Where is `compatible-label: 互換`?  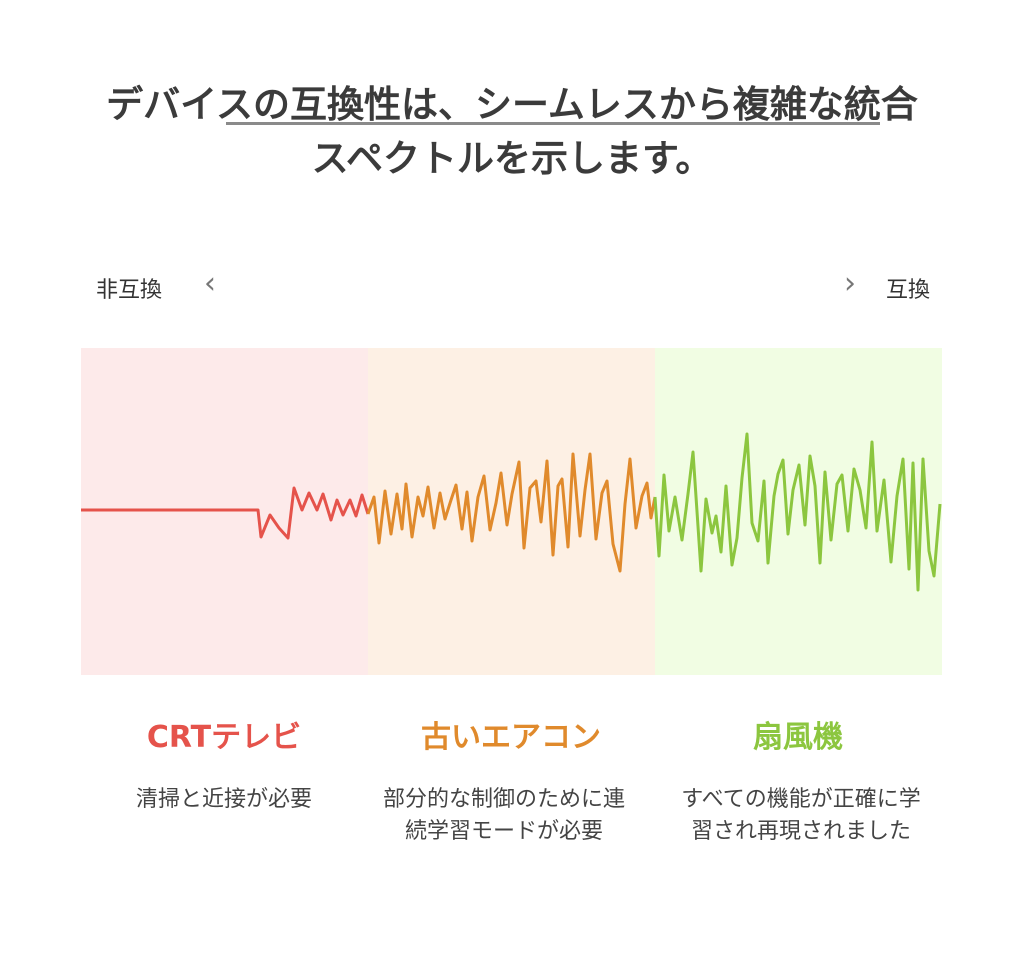 compatible-label: 互換 is located at coordinates (908, 290).